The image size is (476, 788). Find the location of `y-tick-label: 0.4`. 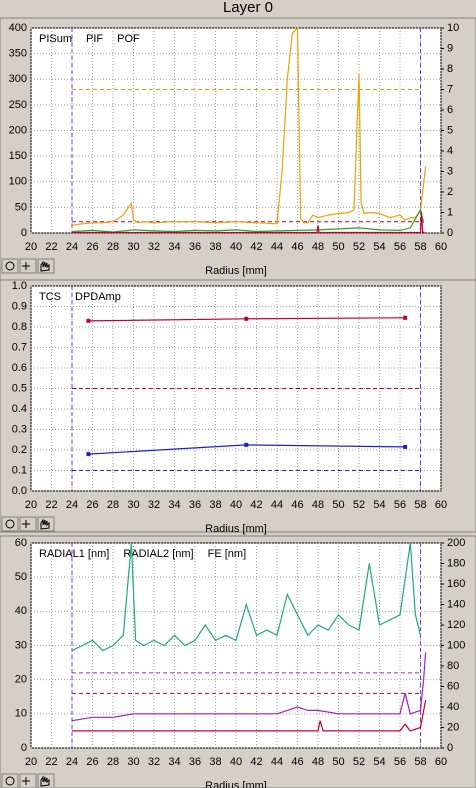

y-tick-label: 0.4 is located at coordinates (19, 409).